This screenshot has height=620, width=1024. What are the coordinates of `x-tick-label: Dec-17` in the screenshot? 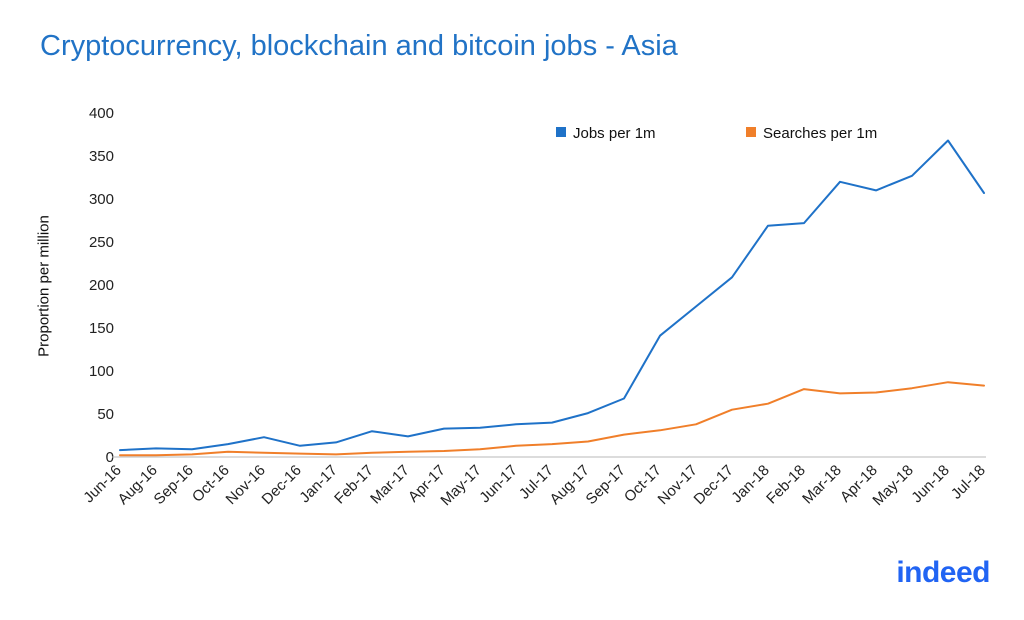 It's located at (714, 485).